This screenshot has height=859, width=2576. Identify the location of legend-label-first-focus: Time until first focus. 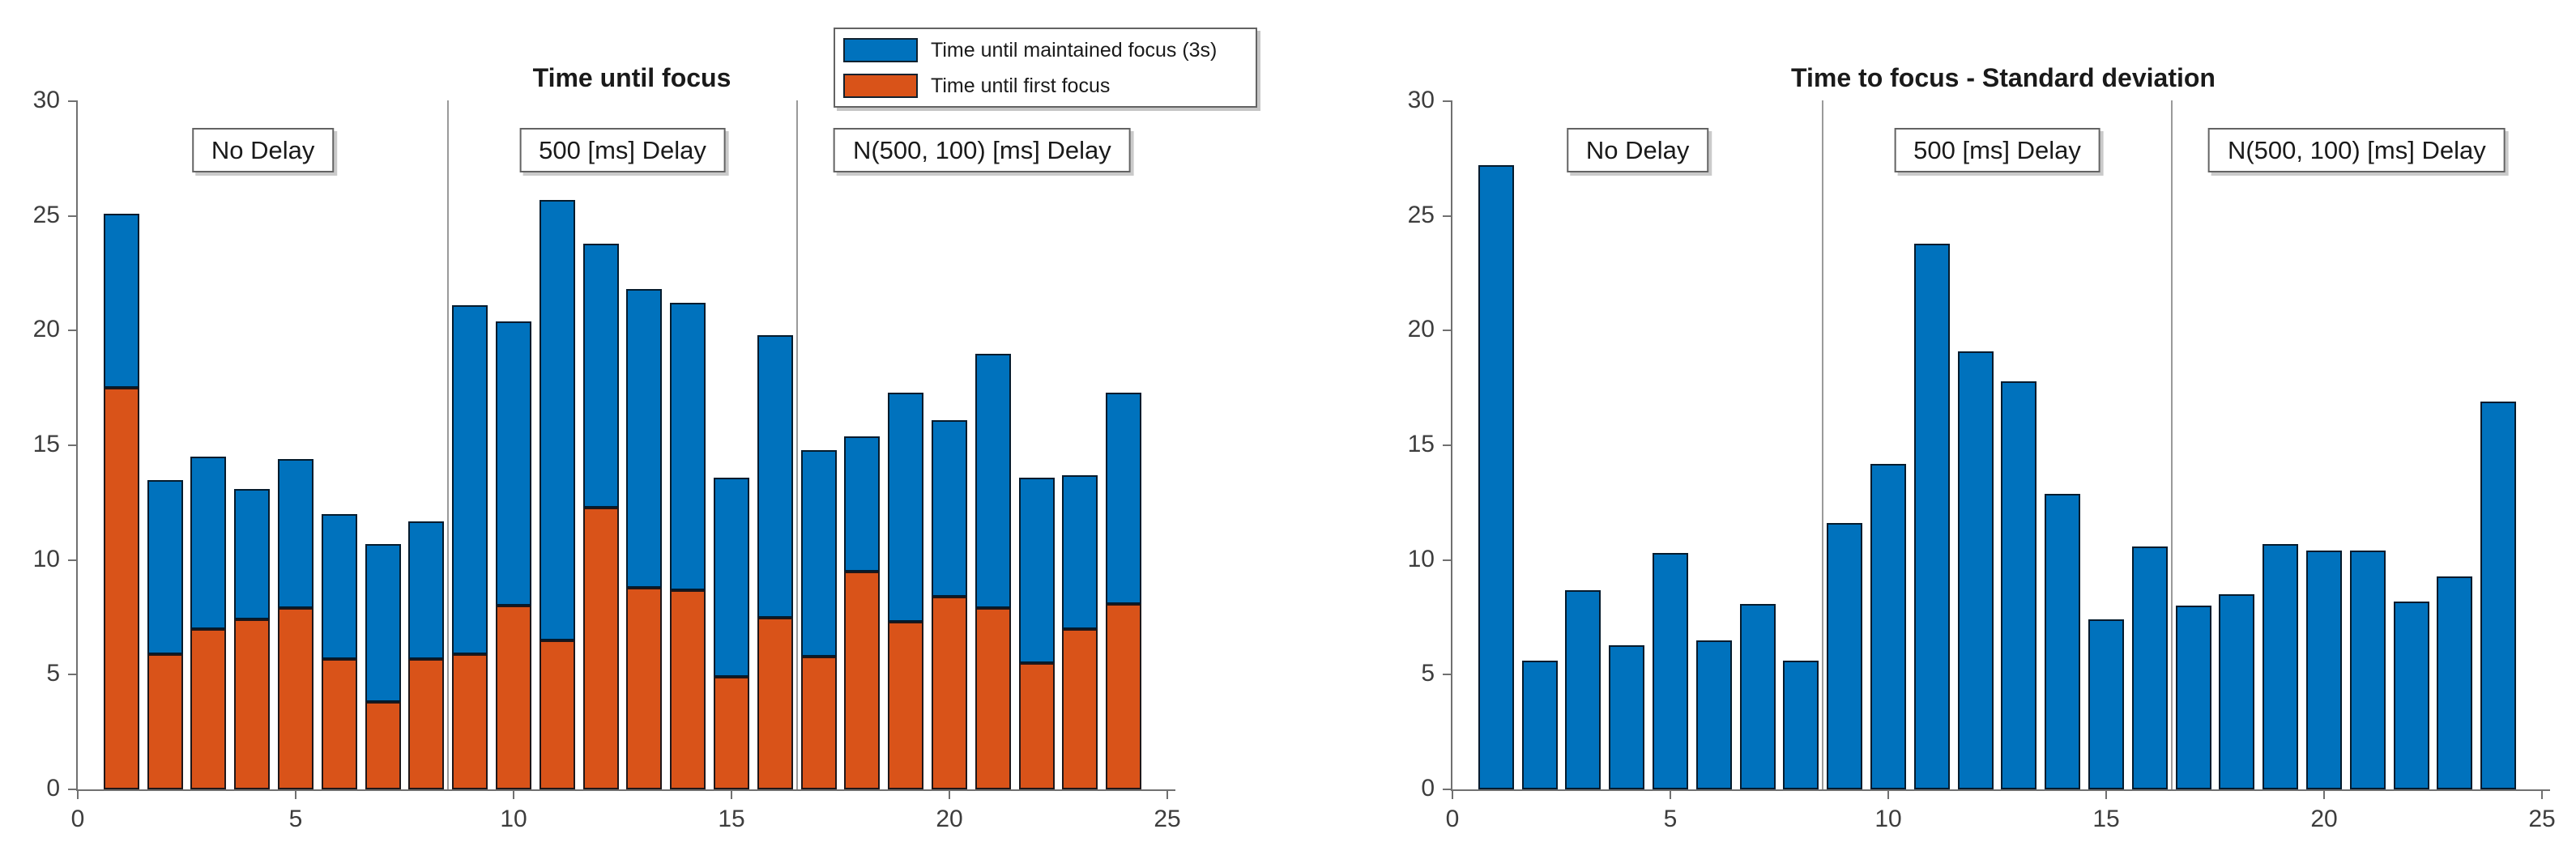
(1021, 85).